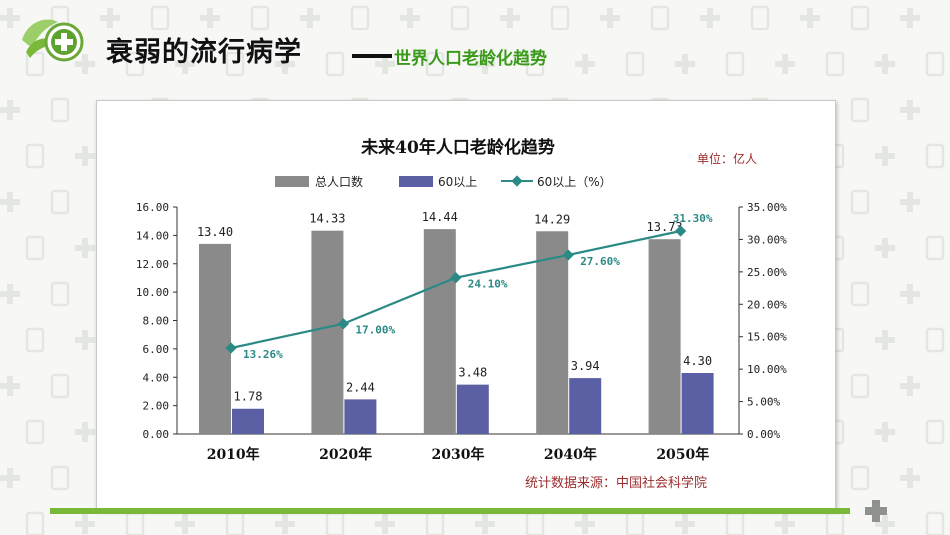 Image resolution: width=950 pixels, height=535 pixels. What do you see at coordinates (470, 59) in the screenshot?
I see `slide-subtitle: 世界人口老龄化趋势` at bounding box center [470, 59].